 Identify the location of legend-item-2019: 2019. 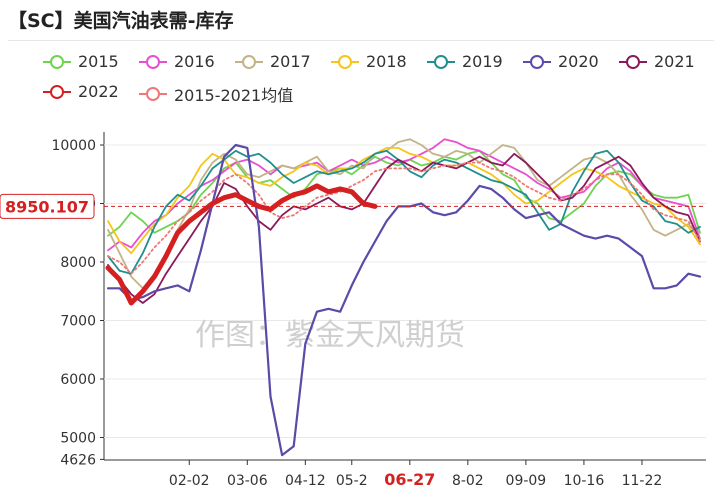
(464, 61).